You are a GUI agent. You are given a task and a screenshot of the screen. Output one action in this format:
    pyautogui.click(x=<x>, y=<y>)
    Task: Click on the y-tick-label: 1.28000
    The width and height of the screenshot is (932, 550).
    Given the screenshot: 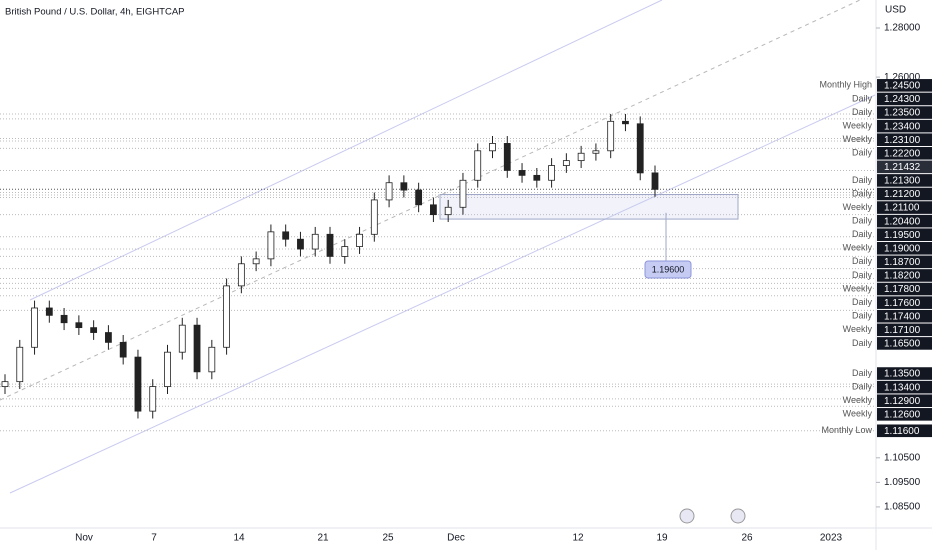 What is the action you would take?
    pyautogui.click(x=902, y=28)
    